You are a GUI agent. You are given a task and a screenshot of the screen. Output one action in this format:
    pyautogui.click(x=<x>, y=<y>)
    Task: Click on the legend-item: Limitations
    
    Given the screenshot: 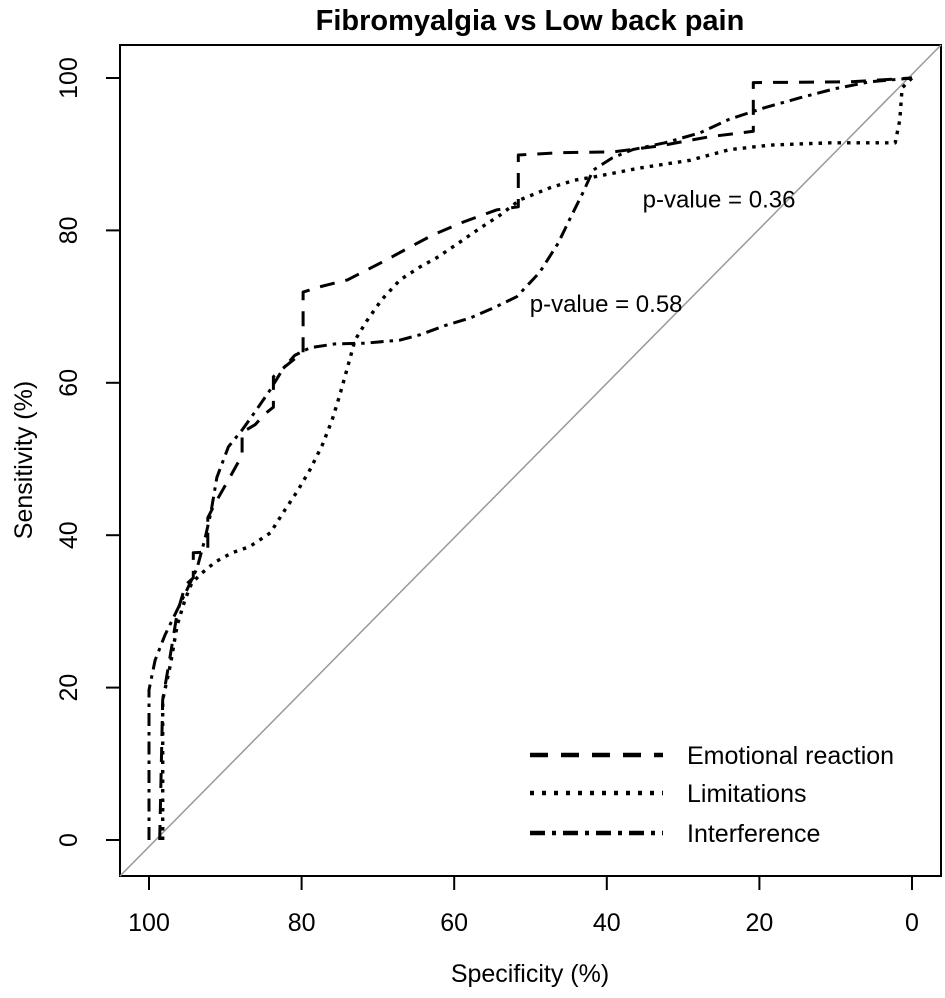 What is the action you would take?
    pyautogui.click(x=668, y=794)
    